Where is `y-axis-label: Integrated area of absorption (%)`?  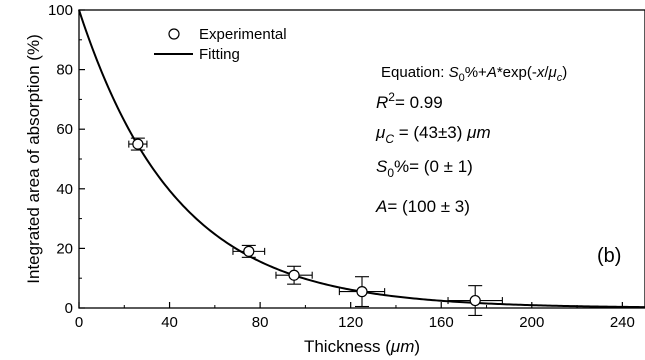
y-axis-label: Integrated area of absorption (%) is located at coordinates (33, 158).